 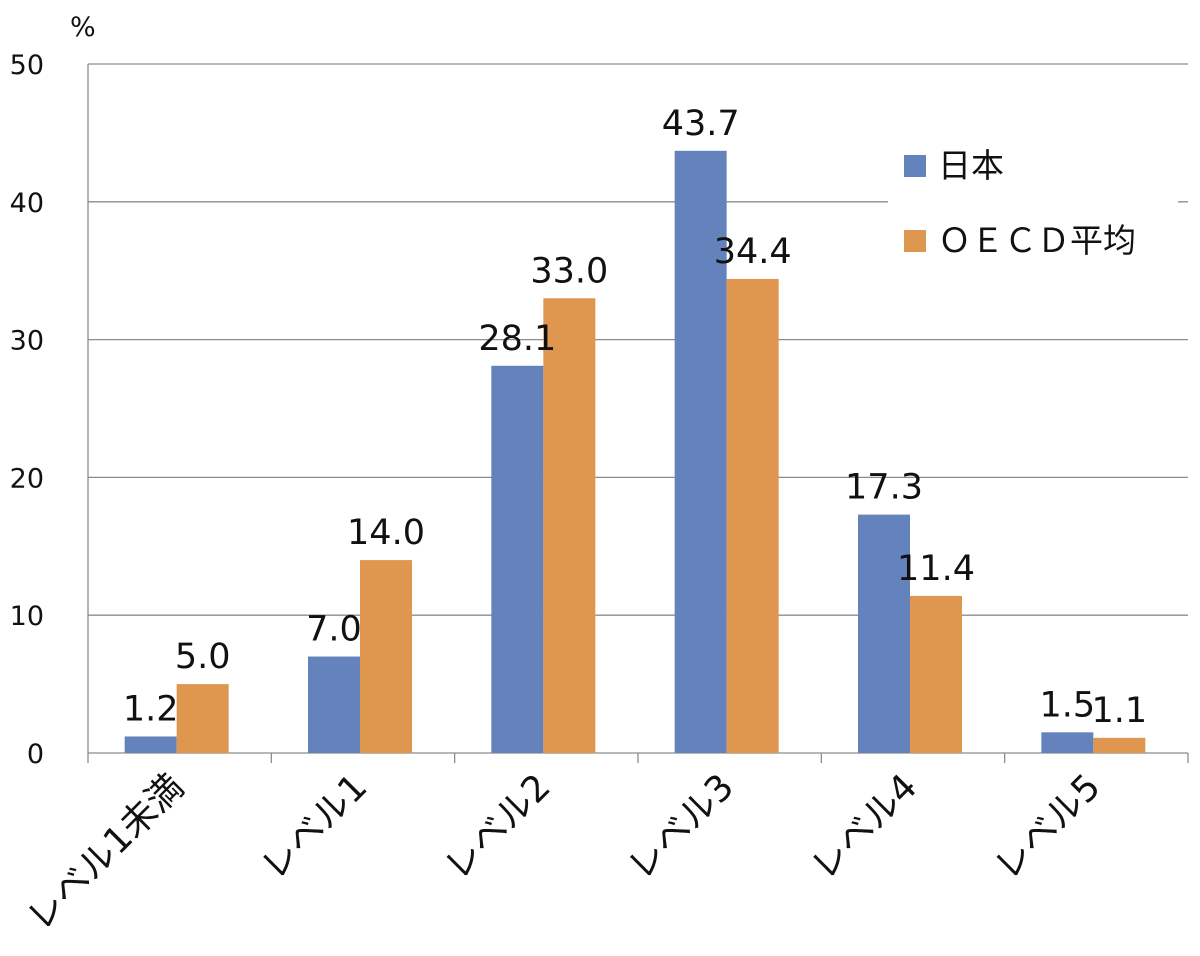 What do you see at coordinates (83, 27) in the screenshot?
I see `y-axis-unit-label: %` at bounding box center [83, 27].